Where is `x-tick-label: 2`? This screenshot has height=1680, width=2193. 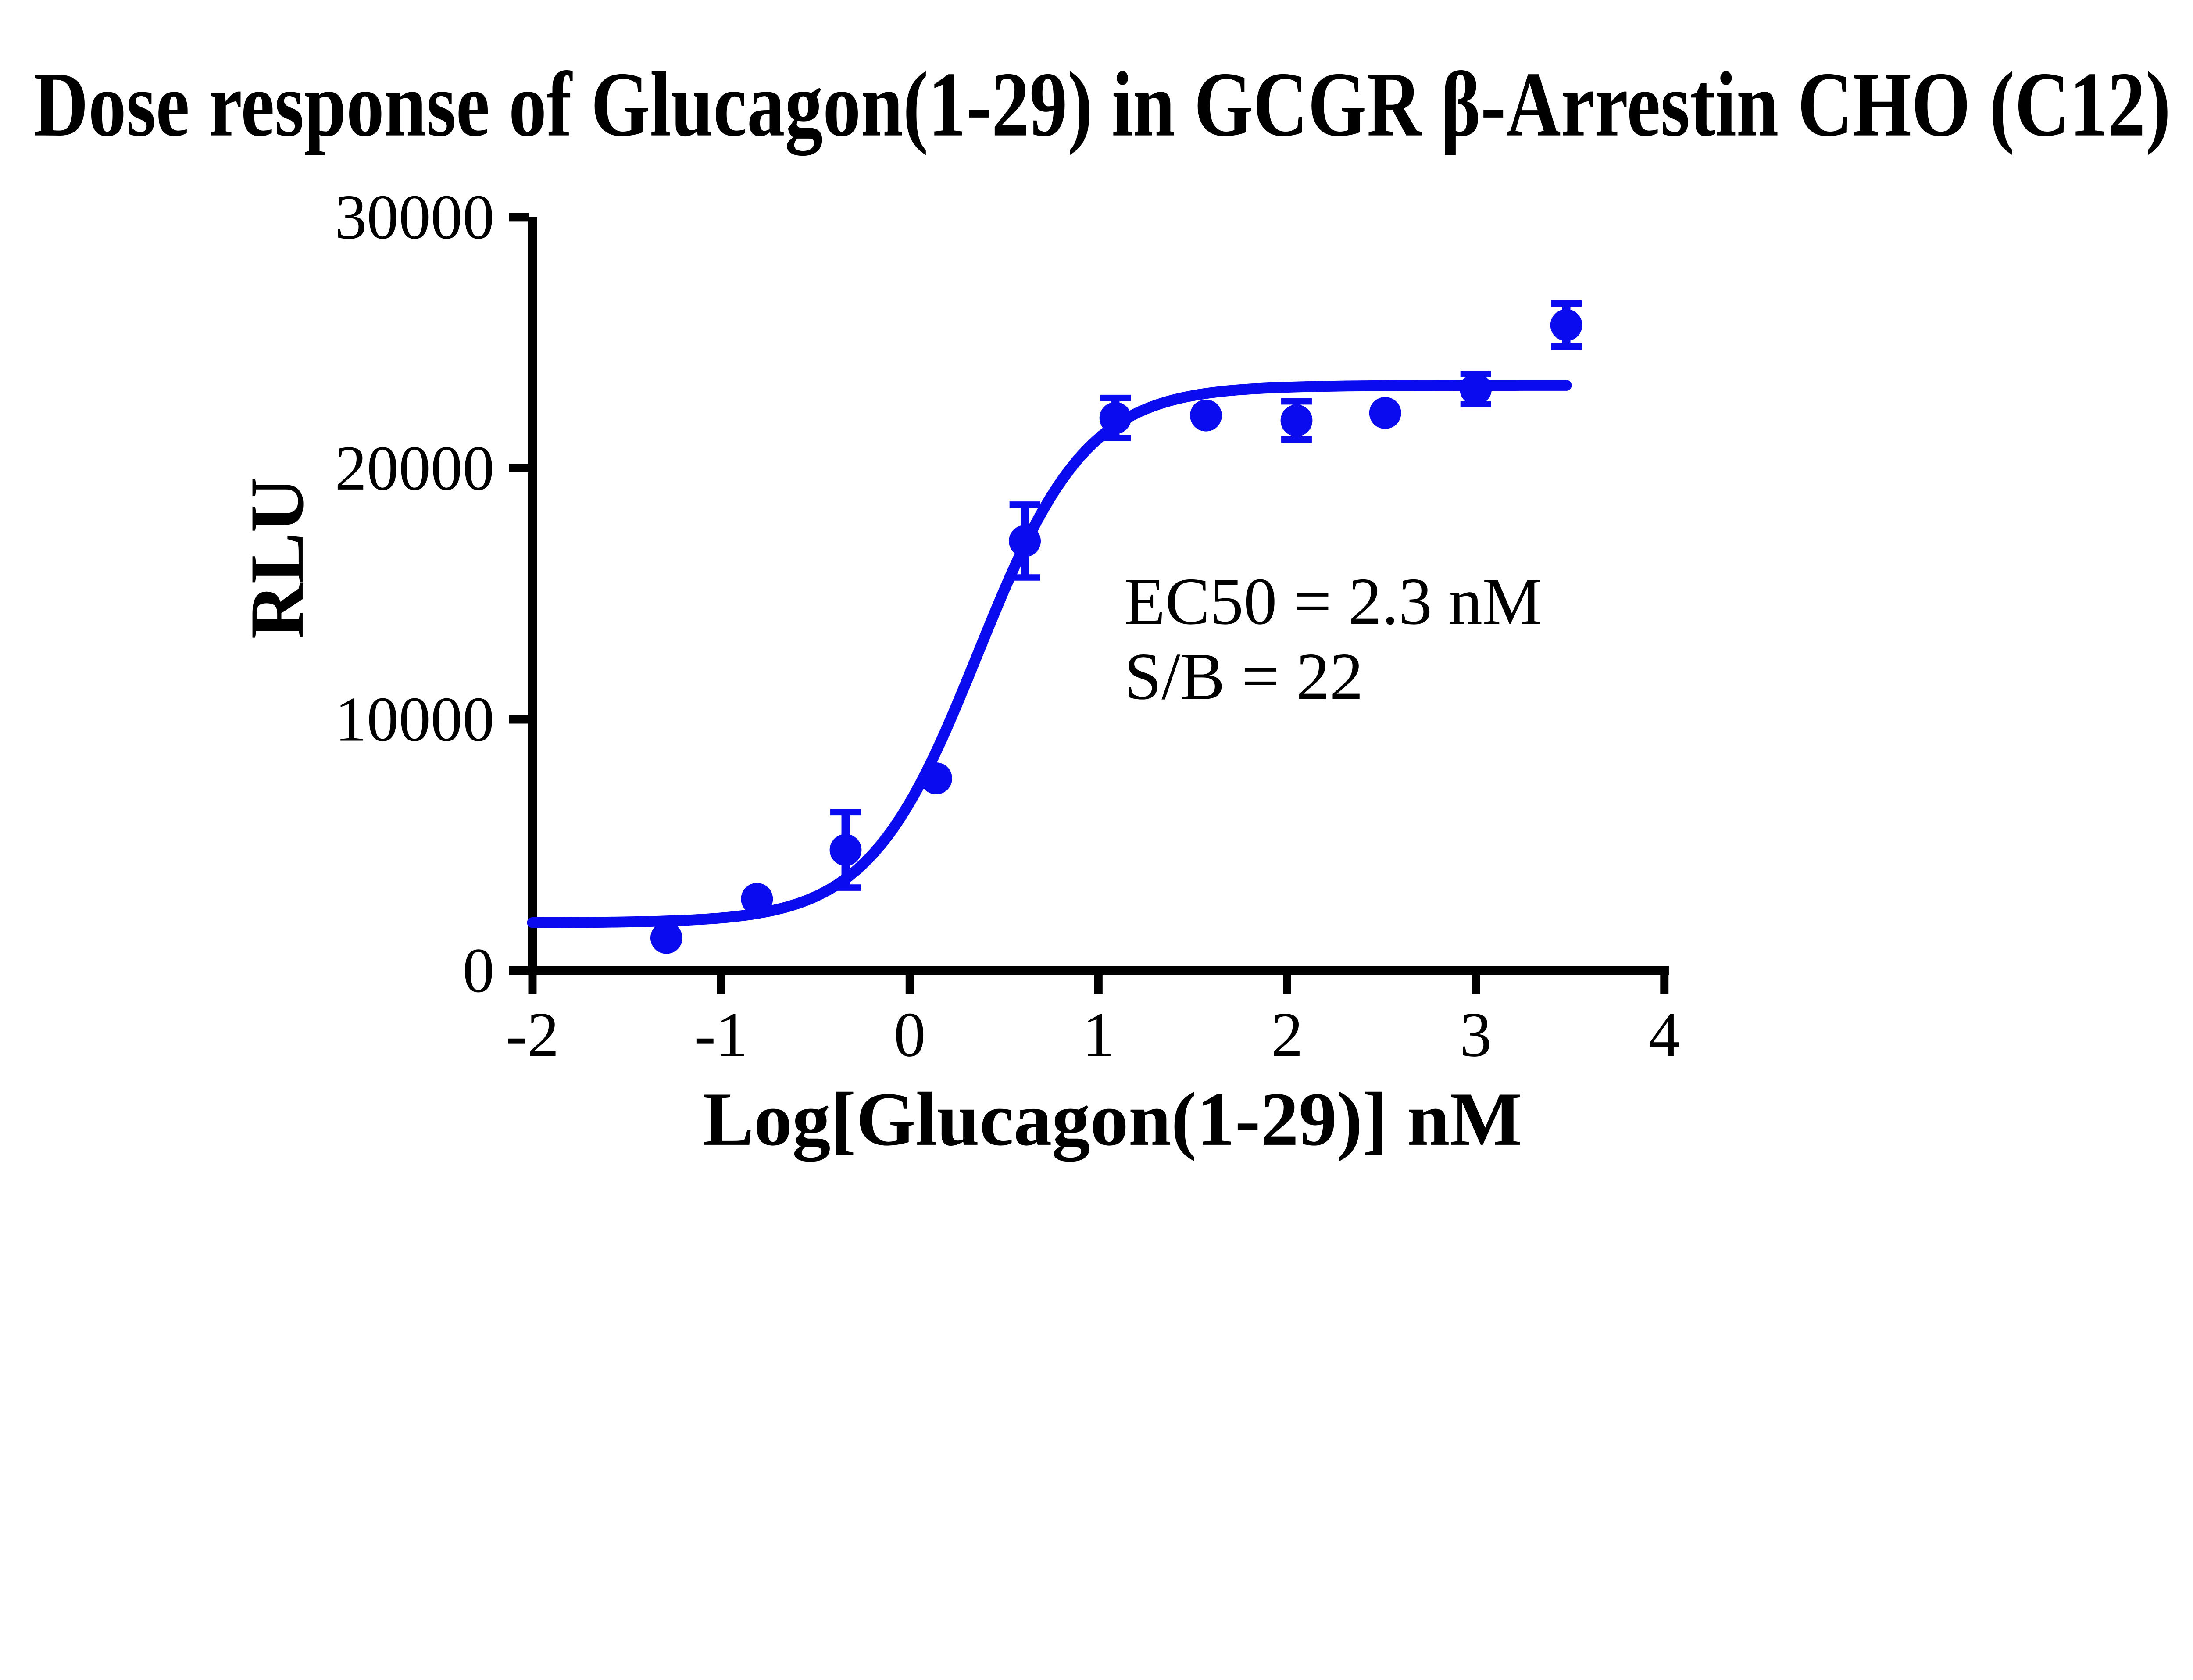 x-tick-label: 2 is located at coordinates (1287, 1034).